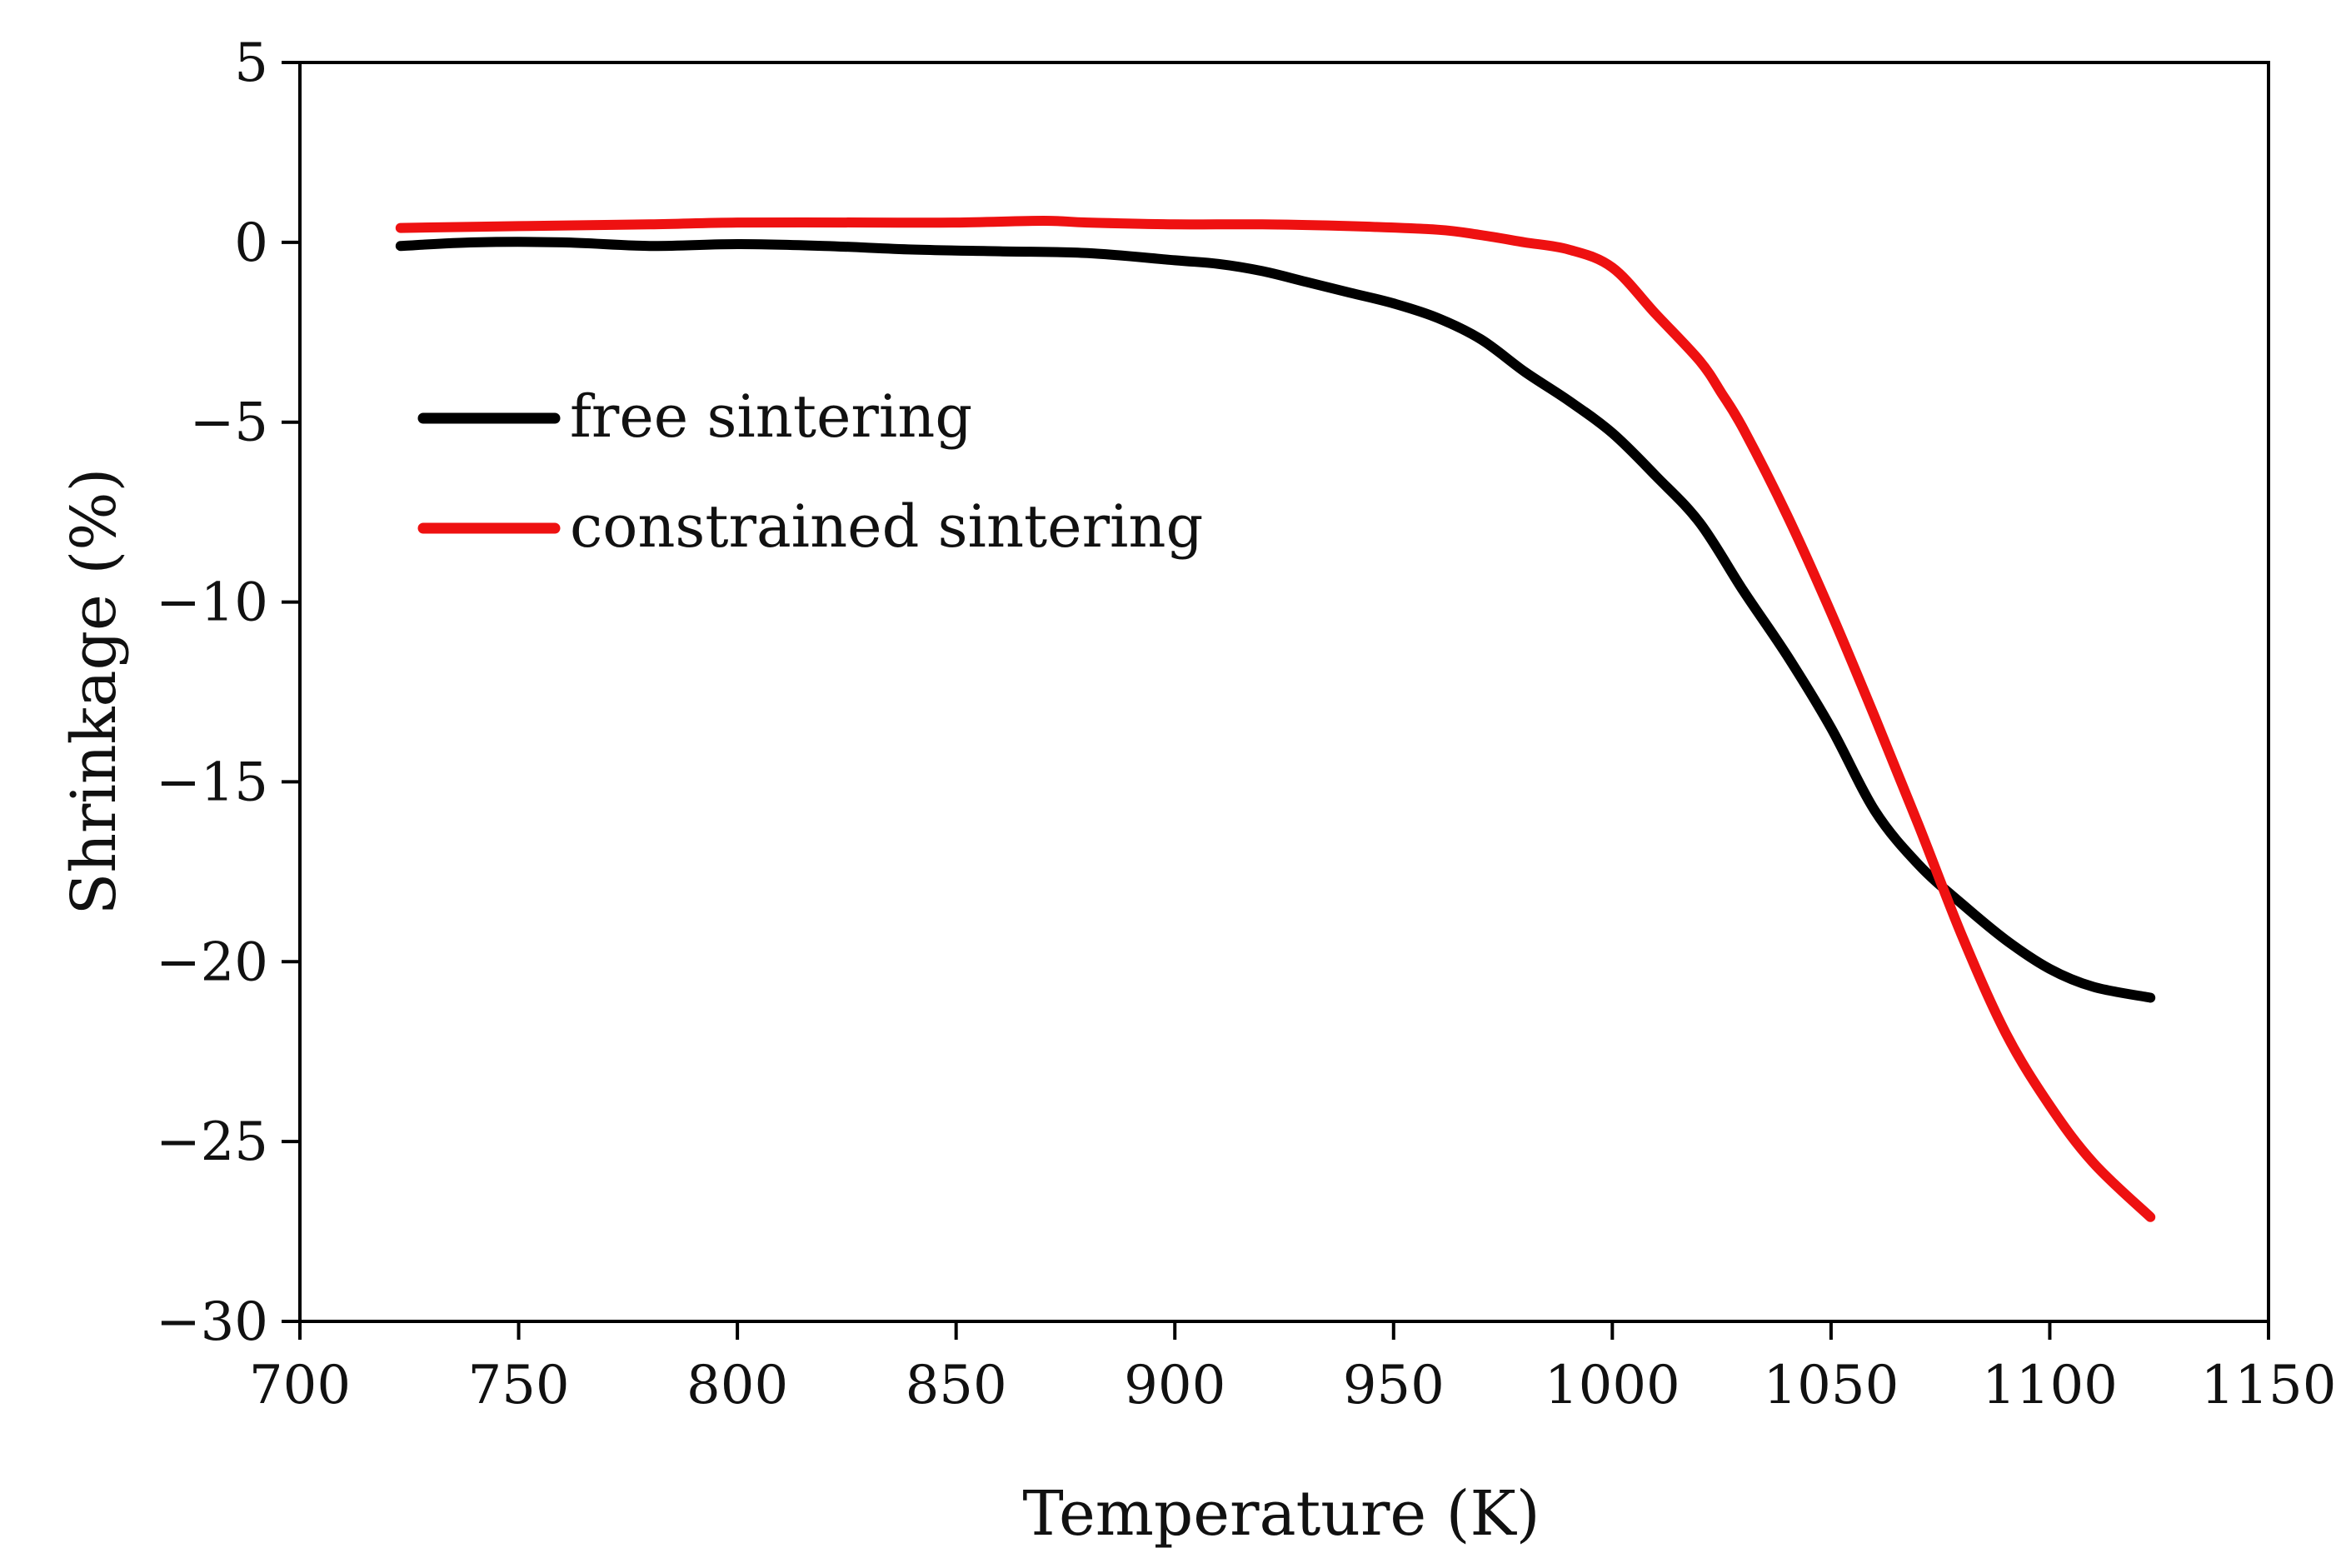 The width and height of the screenshot is (2341, 1568). I want to click on legend-label-constrained-sintering: constrained sintering, so click(886, 526).